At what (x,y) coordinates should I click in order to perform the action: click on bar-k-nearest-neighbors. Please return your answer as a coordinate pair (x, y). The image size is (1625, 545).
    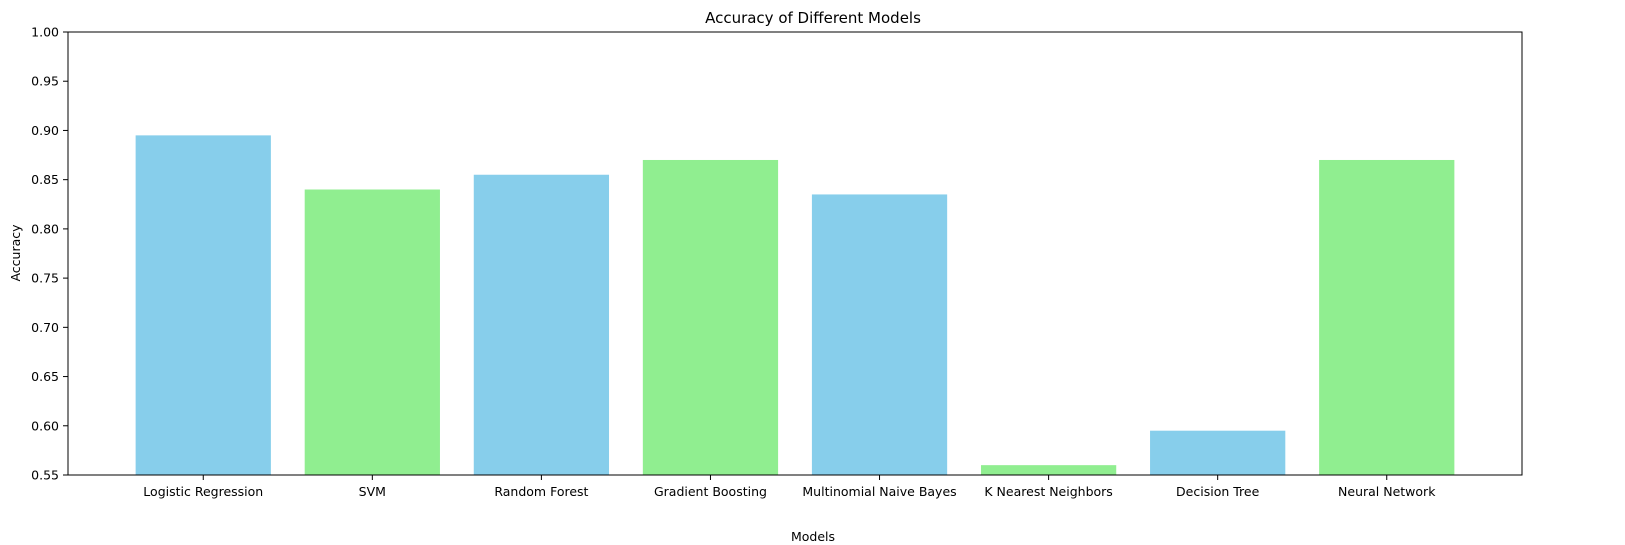
    Looking at the image, I should click on (1048, 470).